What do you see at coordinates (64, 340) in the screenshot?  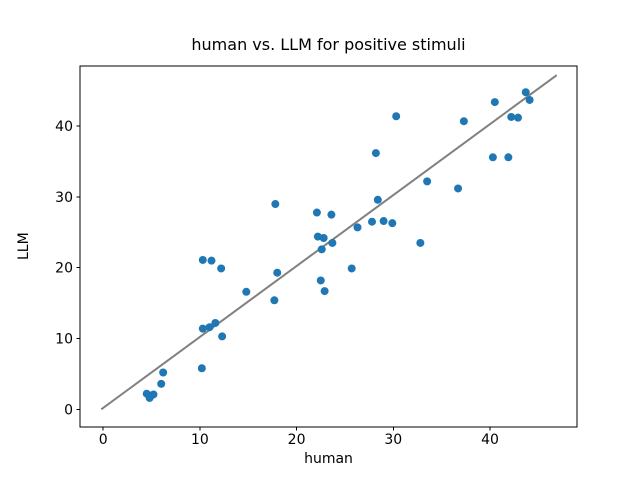 I see `y-tick-label: 10` at bounding box center [64, 340].